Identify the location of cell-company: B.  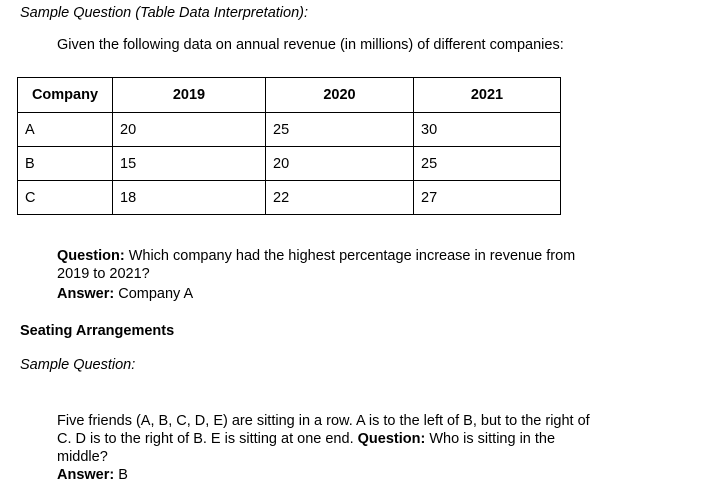
(65, 163).